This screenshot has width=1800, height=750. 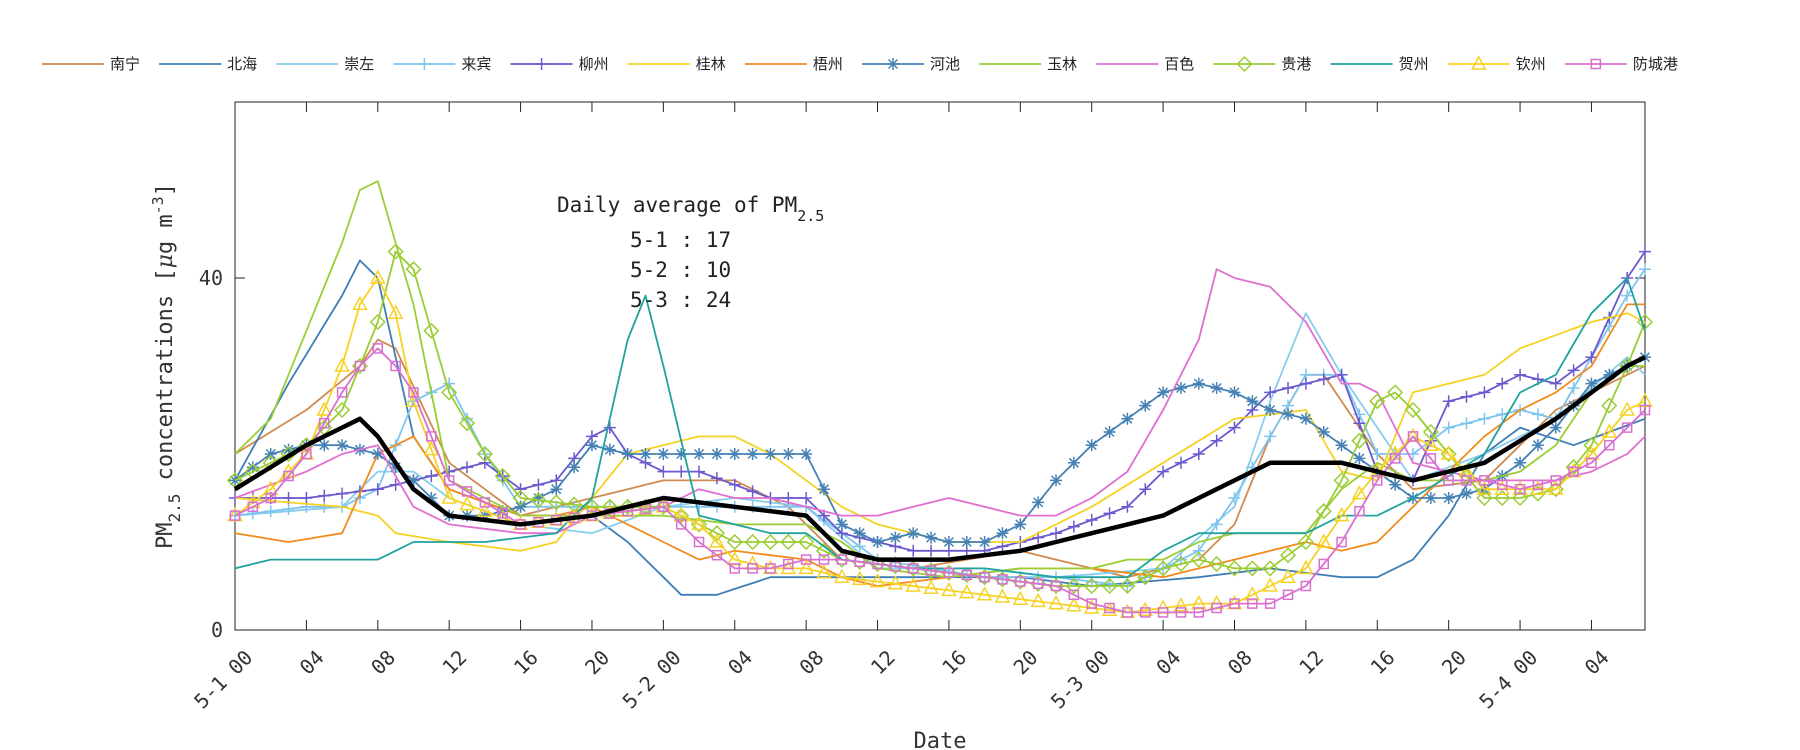 What do you see at coordinates (91, 64) in the screenshot?
I see `legend-item: 南宁` at bounding box center [91, 64].